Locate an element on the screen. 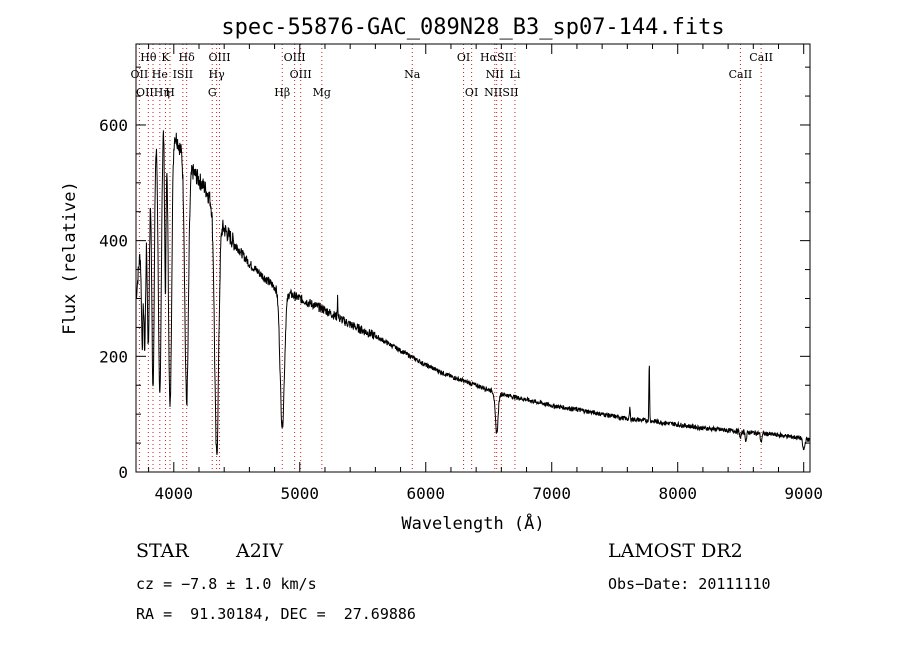 This screenshot has height=650, width=900. line-marker-label: Hδ is located at coordinates (187, 57).